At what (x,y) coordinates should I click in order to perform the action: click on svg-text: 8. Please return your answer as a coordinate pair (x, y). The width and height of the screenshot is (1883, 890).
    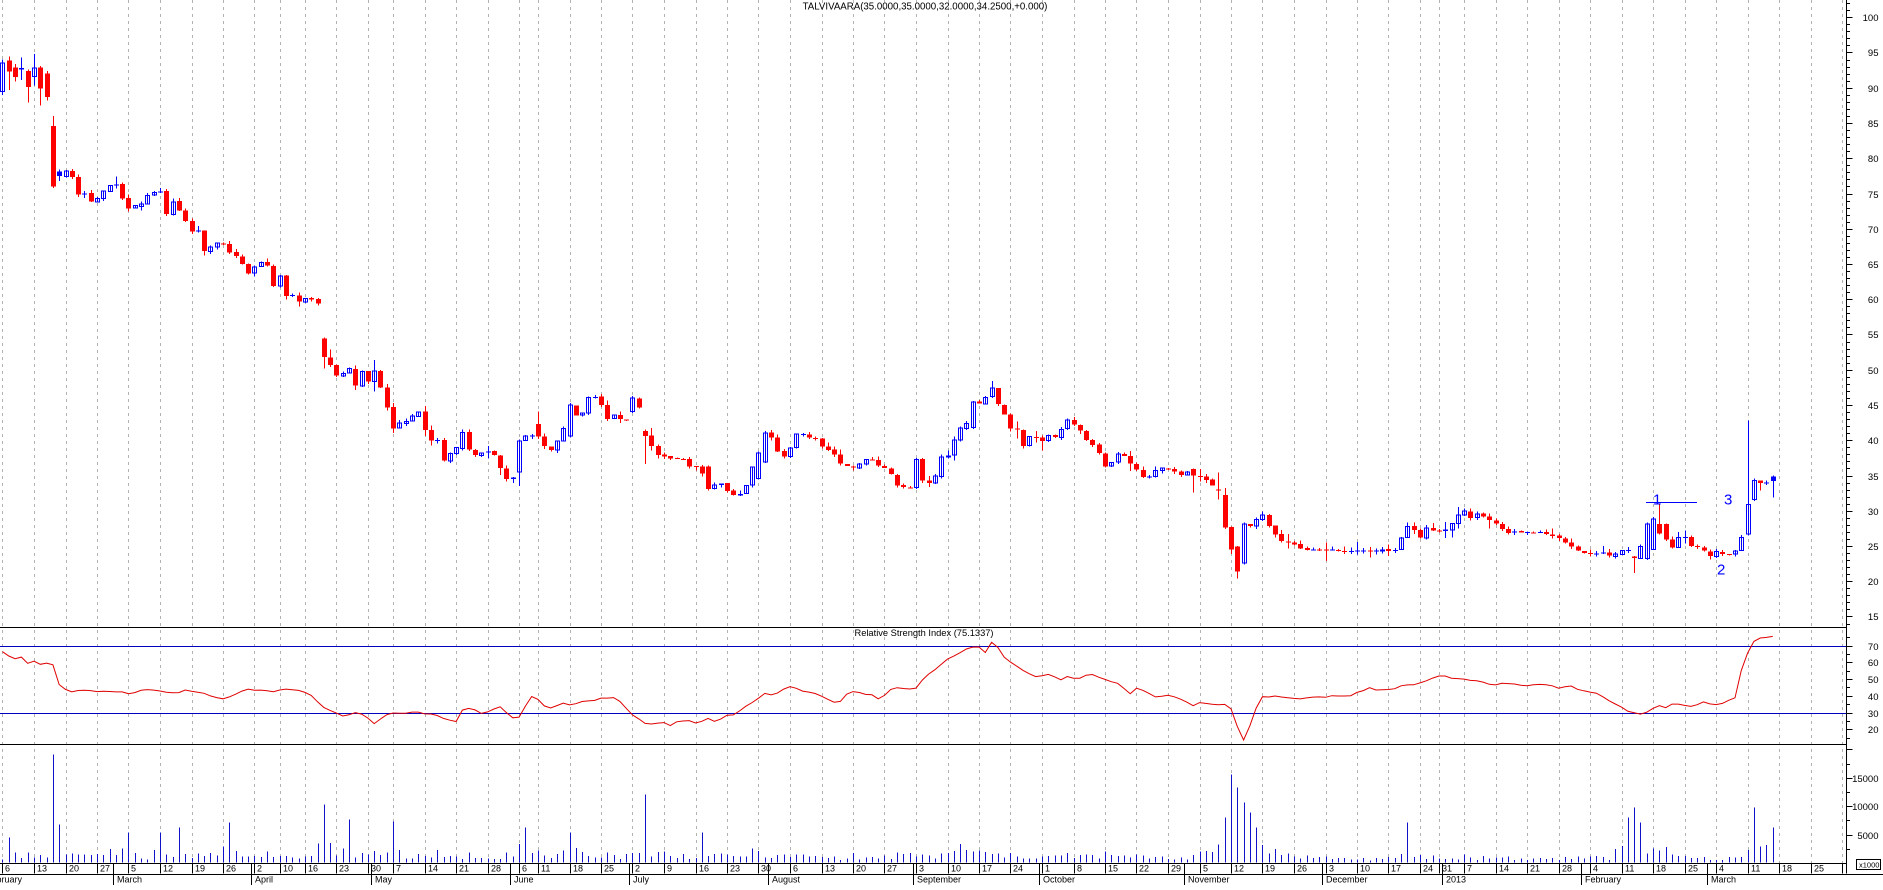
    Looking at the image, I should click on (1079, 869).